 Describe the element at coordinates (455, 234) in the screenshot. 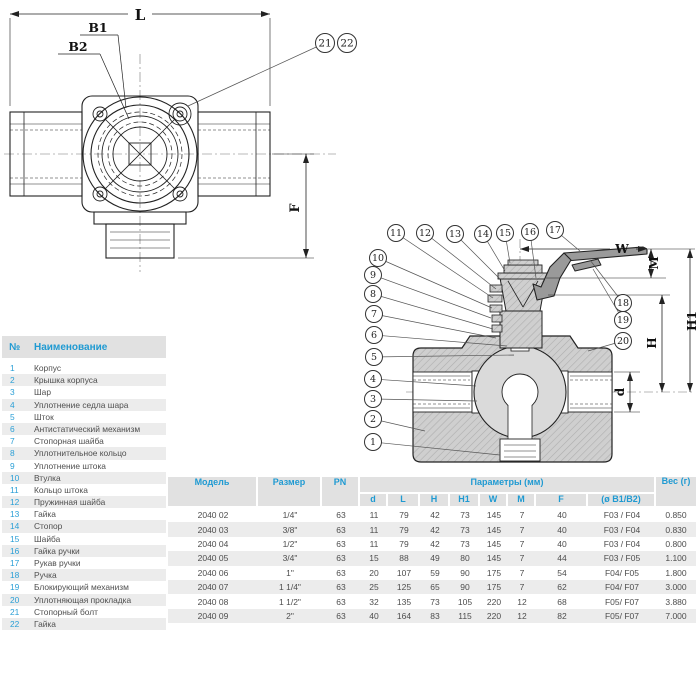

I see `svg-text: 13` at that location.